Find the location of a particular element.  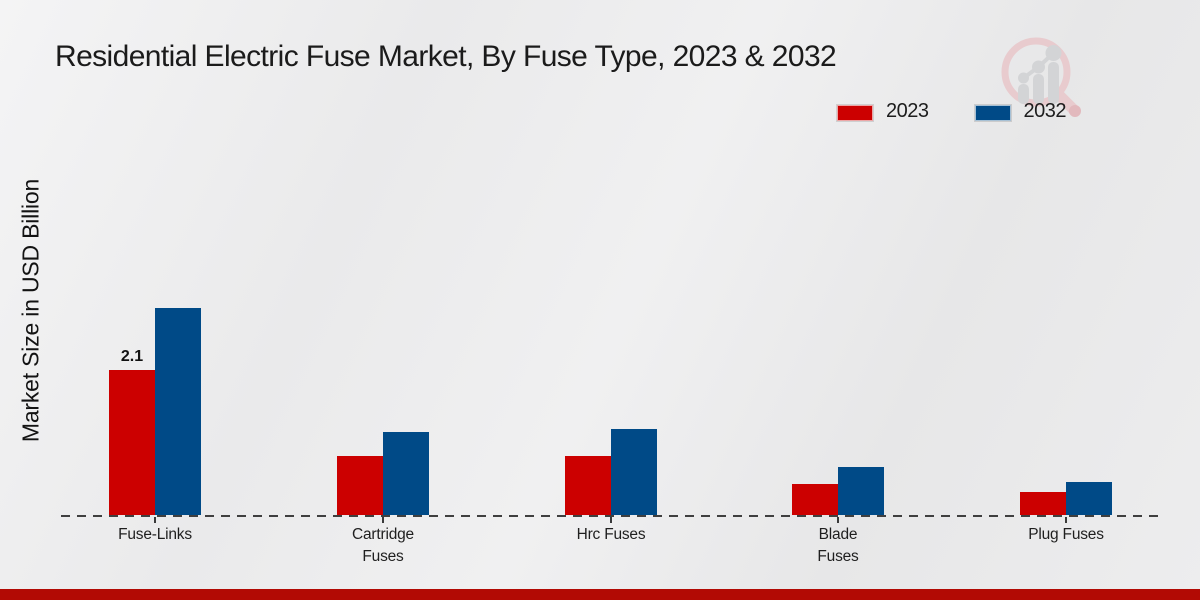

magnifier-bar-chart-logo-icon is located at coordinates (1041, 77).